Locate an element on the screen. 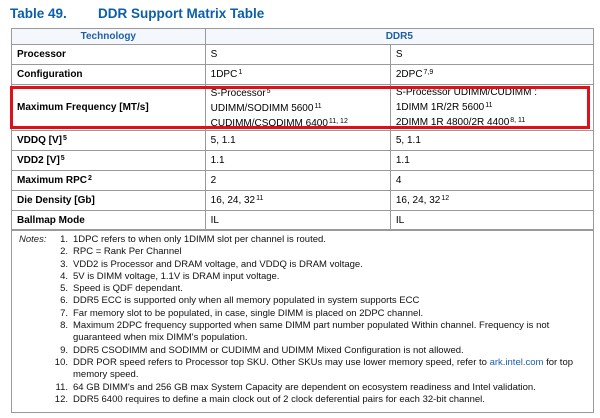 The image size is (600, 418). cell-col2: 4 is located at coordinates (492, 180).